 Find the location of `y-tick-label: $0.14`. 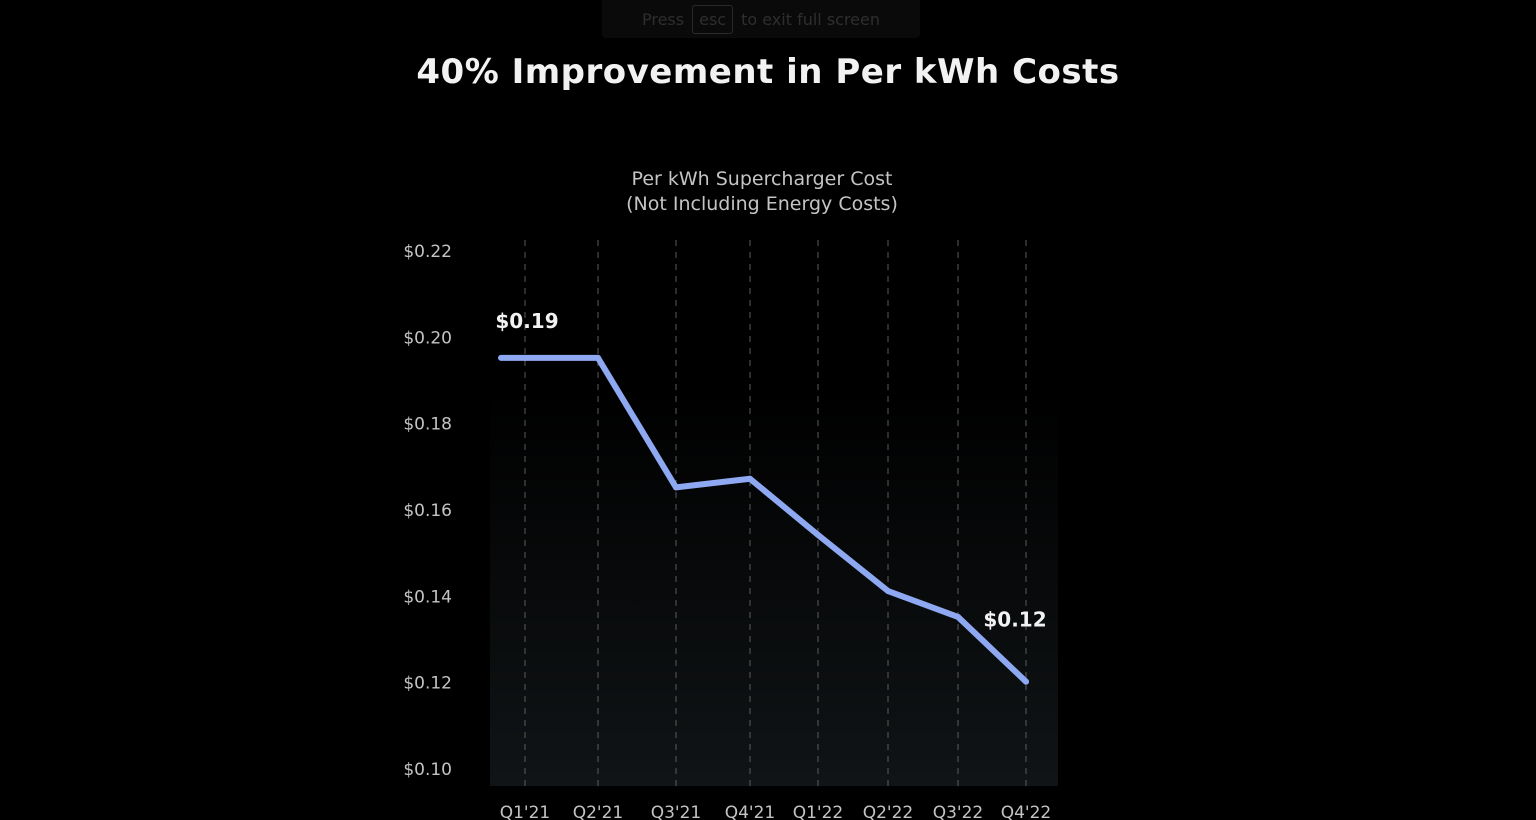

y-tick-label: $0.14 is located at coordinates (427, 597).